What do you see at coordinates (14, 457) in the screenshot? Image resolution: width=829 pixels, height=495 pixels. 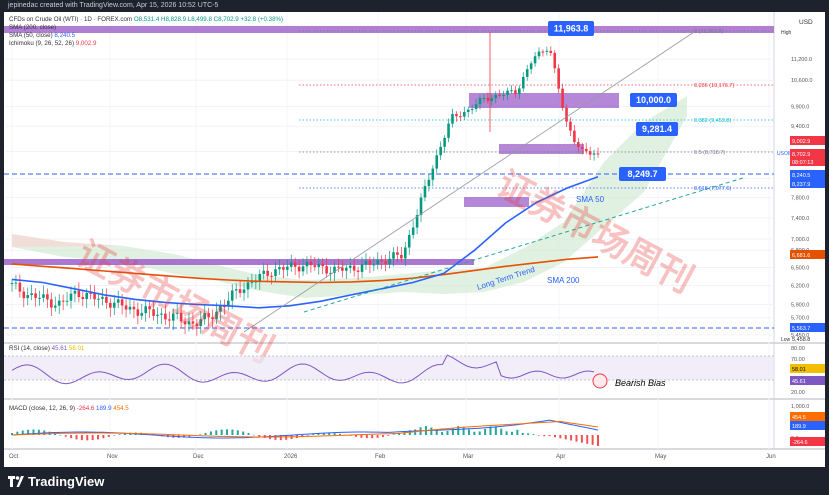 I see `x-tick-label: Oct` at bounding box center [14, 457].